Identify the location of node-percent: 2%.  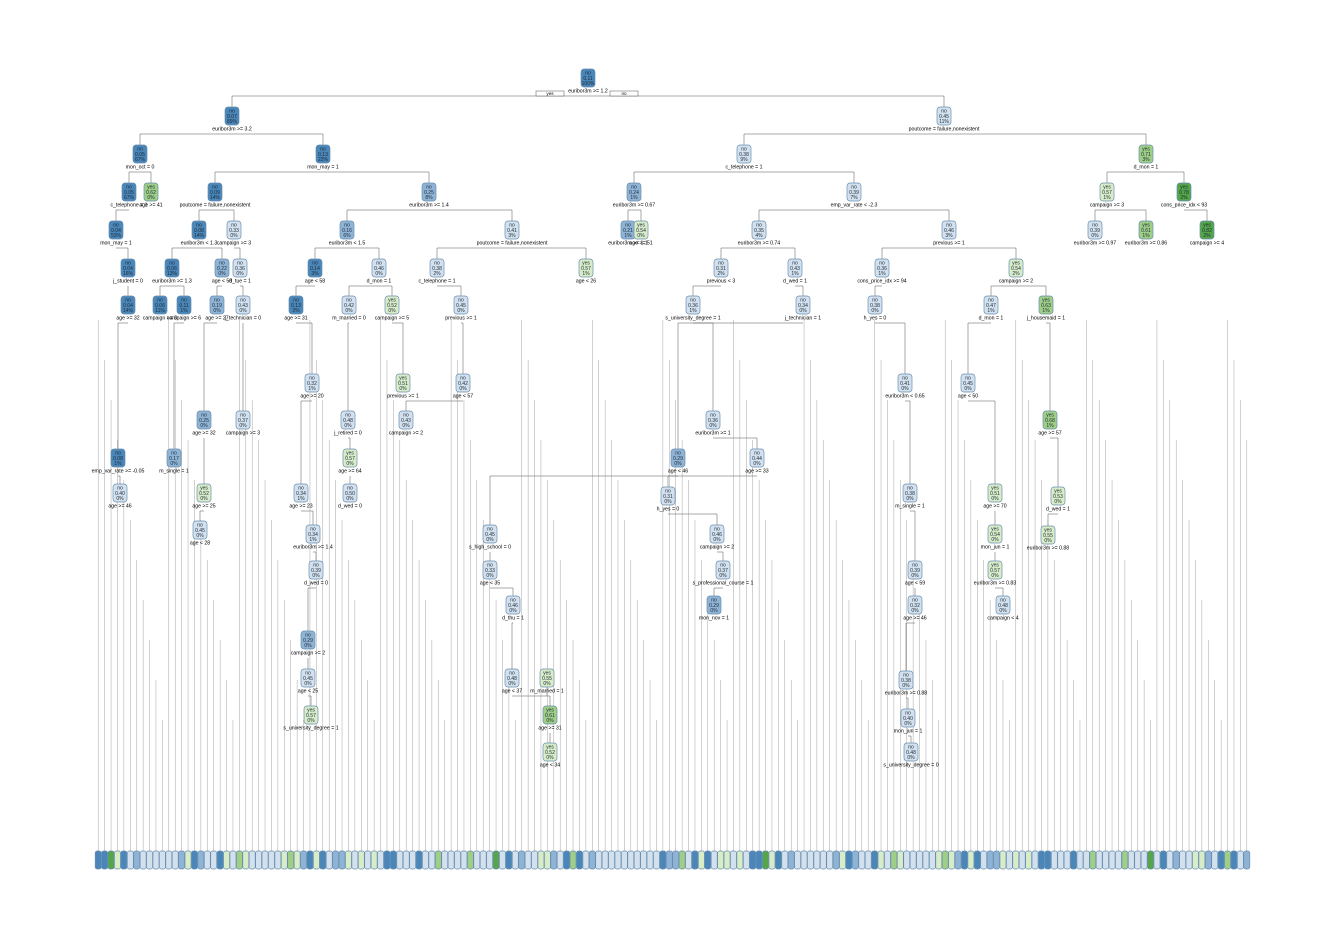
(1207, 236).